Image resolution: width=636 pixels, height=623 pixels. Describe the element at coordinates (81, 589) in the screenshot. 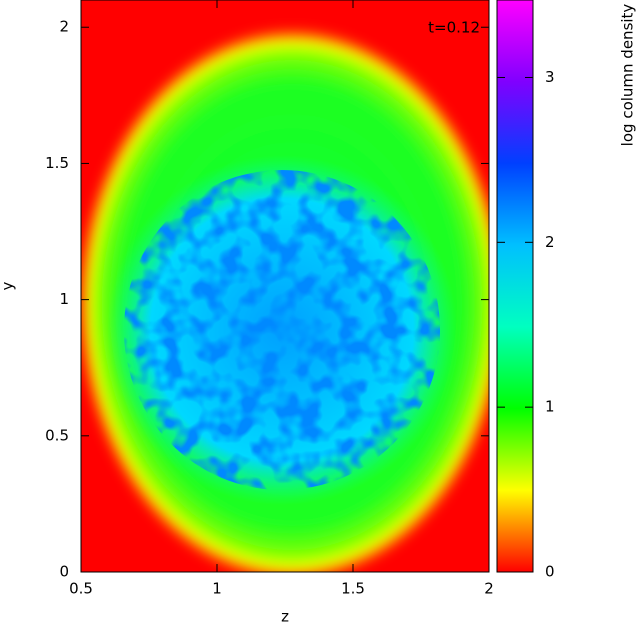

I see `x-tick-label: 0.5` at that location.